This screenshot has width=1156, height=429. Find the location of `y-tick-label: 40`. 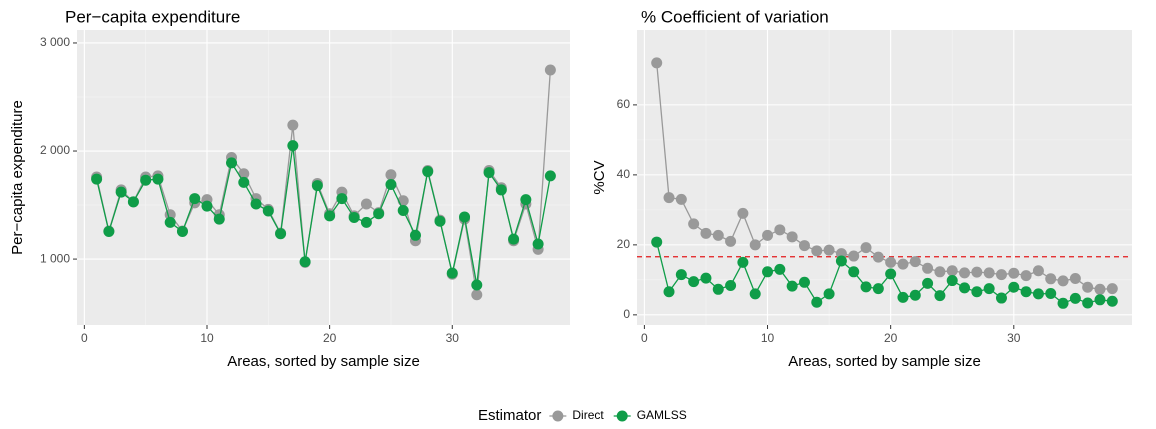

y-tick-label: 40 is located at coordinates (624, 174).